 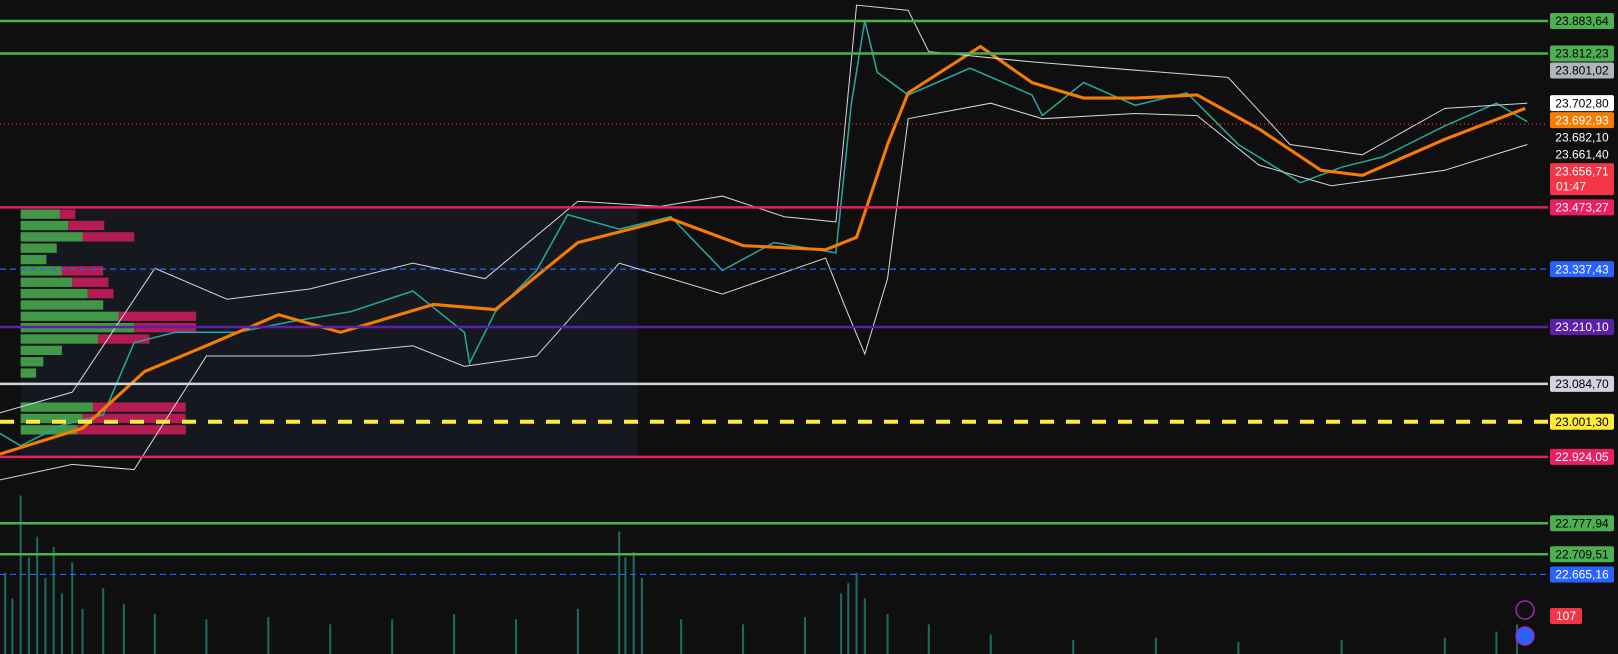 I want to click on price-label: 22.709,51, so click(x=1582, y=554).